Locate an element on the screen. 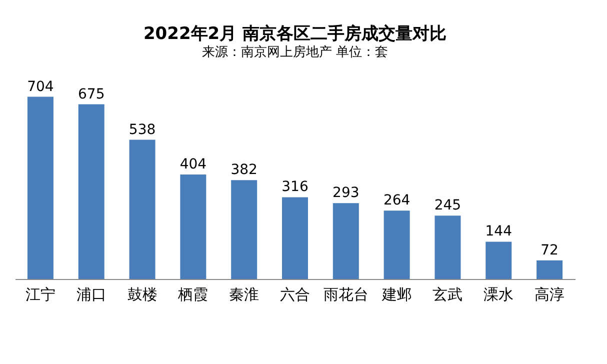 Image resolution: width=607 pixels, height=364 pixels. x-tick-label: 秦淮 is located at coordinates (244, 295).